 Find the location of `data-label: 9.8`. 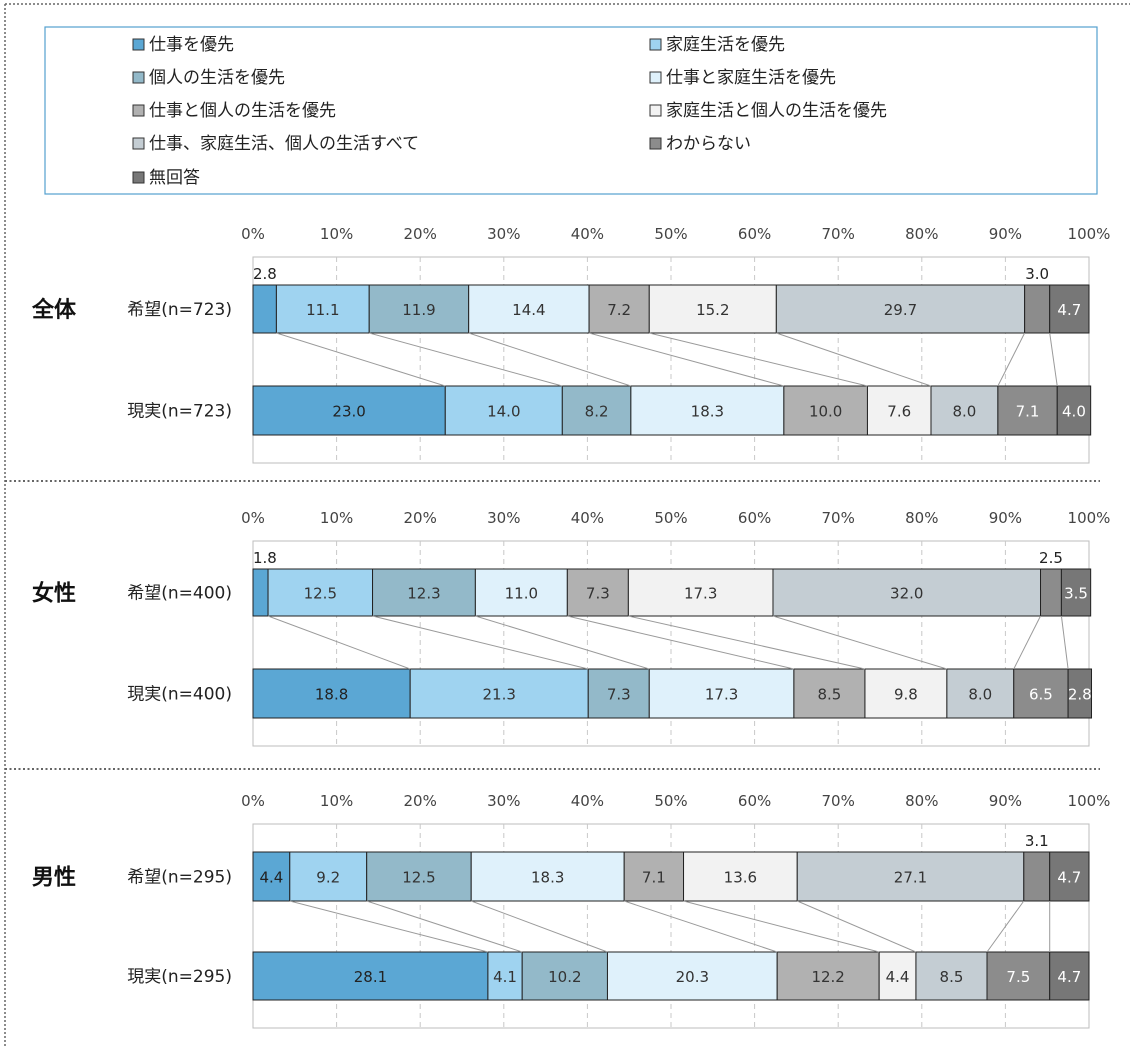

data-label: 9.8 is located at coordinates (906, 695).